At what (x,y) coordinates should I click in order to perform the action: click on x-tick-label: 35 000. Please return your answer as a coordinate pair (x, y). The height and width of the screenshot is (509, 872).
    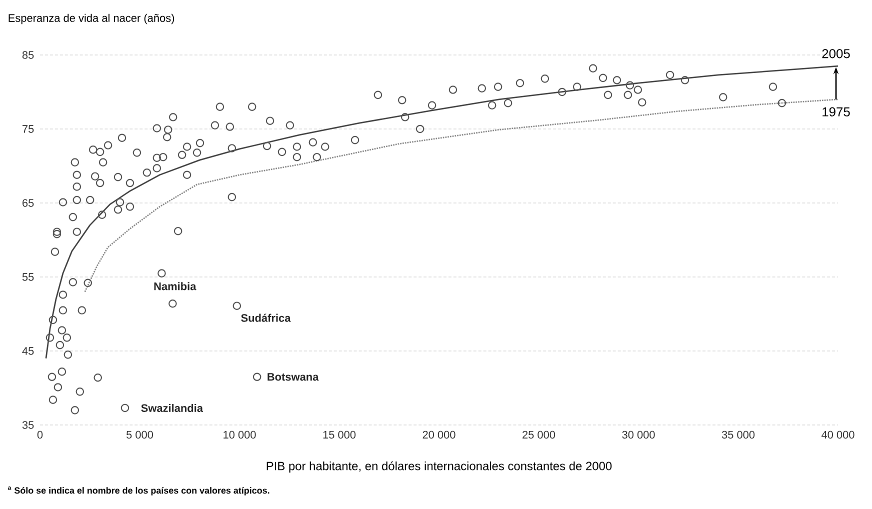
    Looking at the image, I should click on (738, 434).